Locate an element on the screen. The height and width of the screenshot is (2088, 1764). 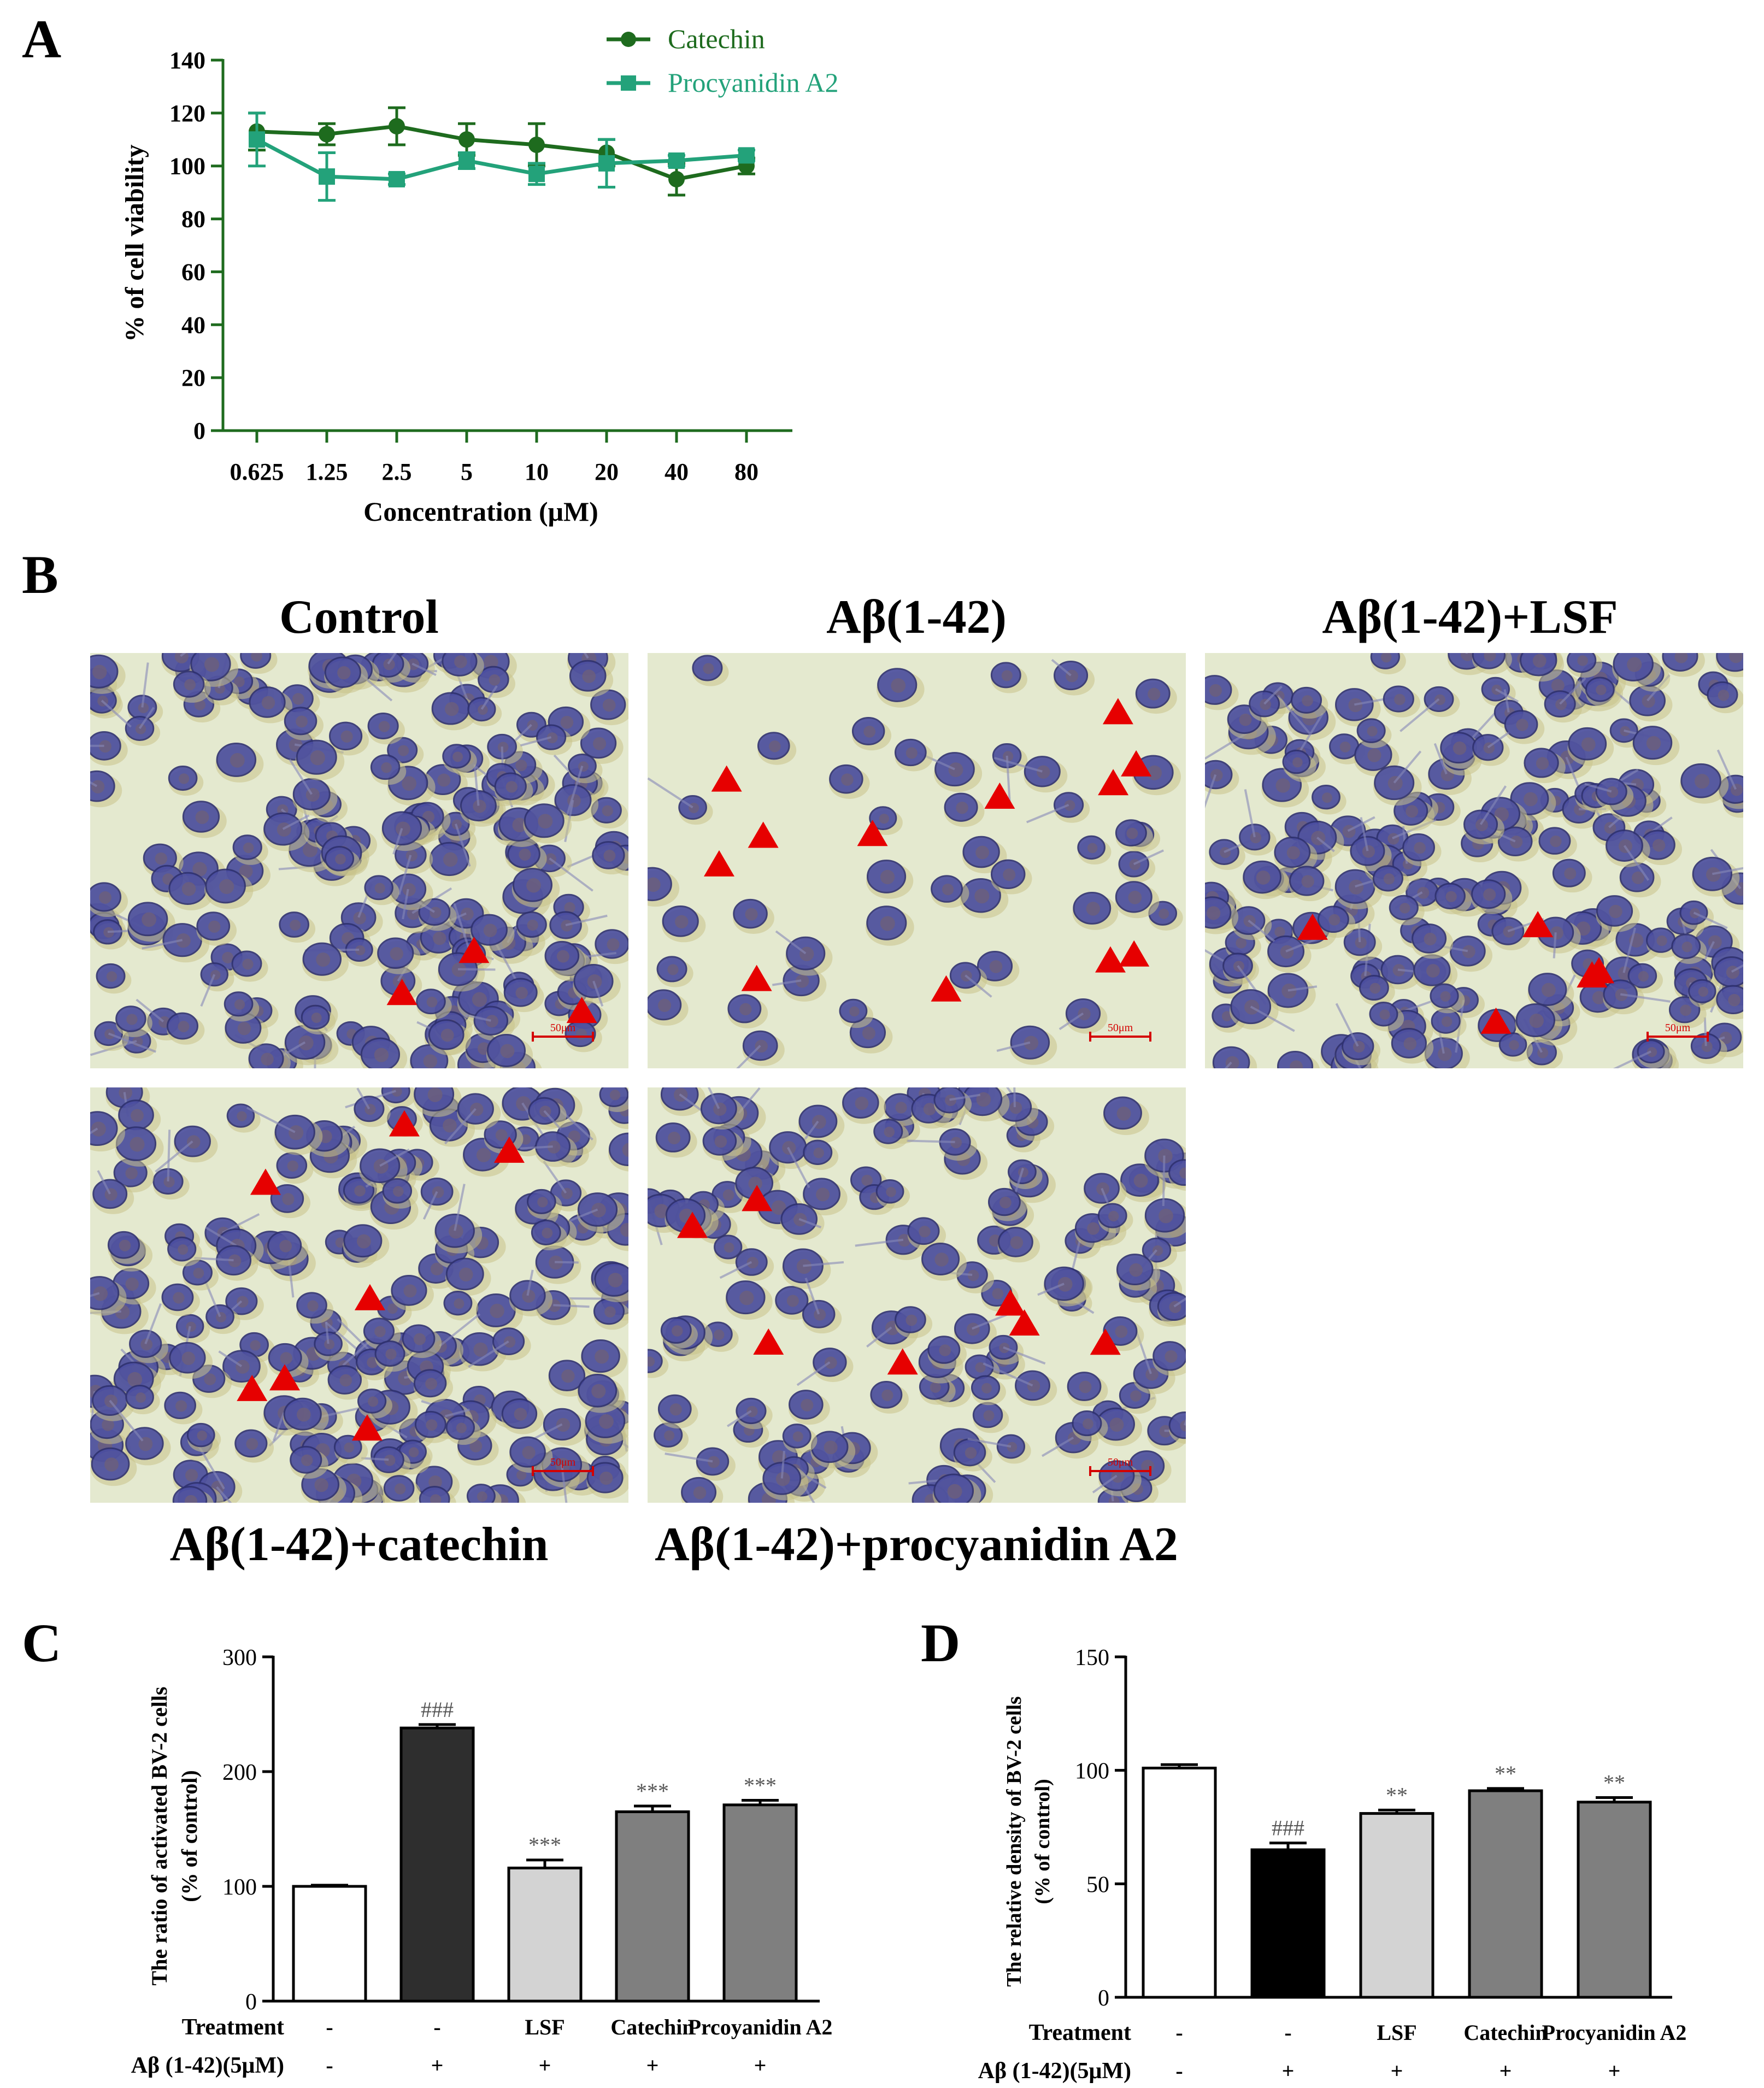
treatment-value: Procyanidin A2 is located at coordinates (1614, 2032).